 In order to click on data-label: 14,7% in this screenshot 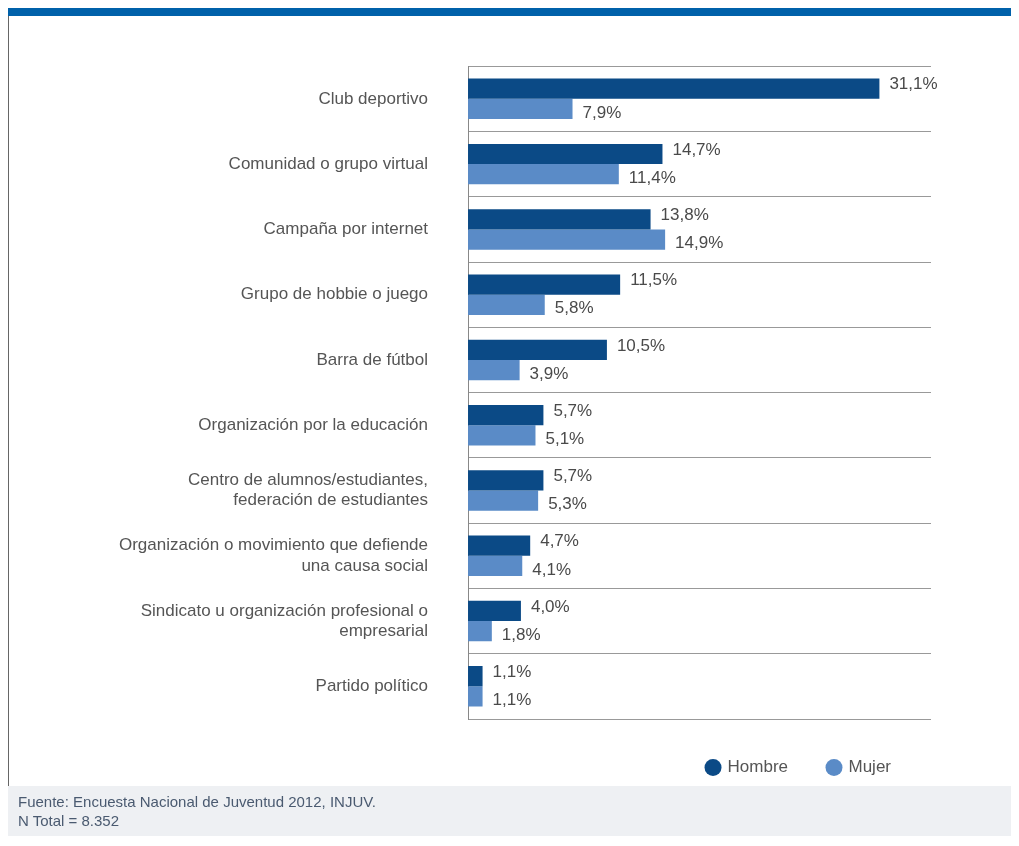, I will do `click(696, 149)`.